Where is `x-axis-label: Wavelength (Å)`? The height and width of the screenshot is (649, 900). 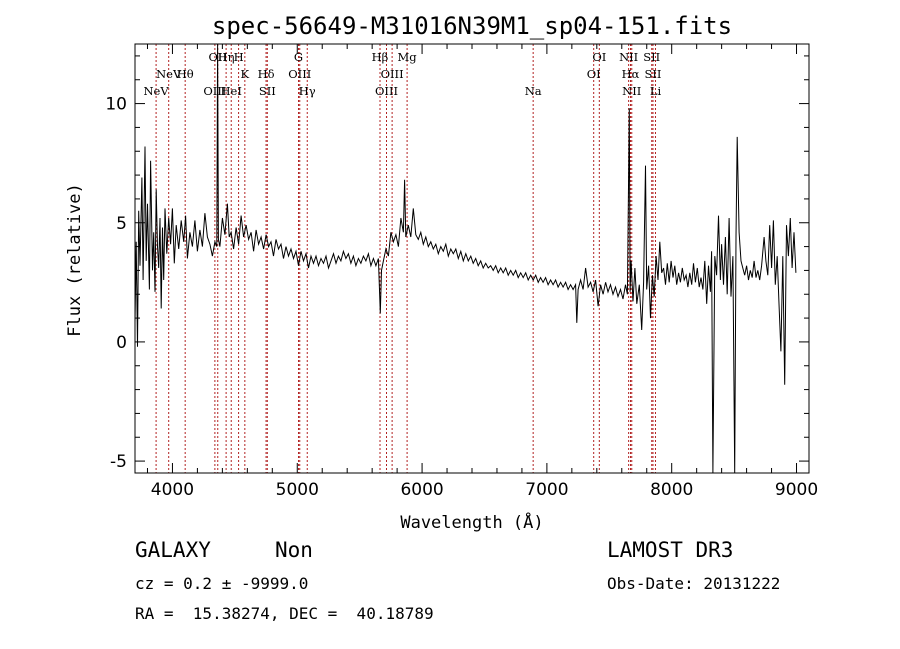 x-axis-label: Wavelength (Å) is located at coordinates (471, 522).